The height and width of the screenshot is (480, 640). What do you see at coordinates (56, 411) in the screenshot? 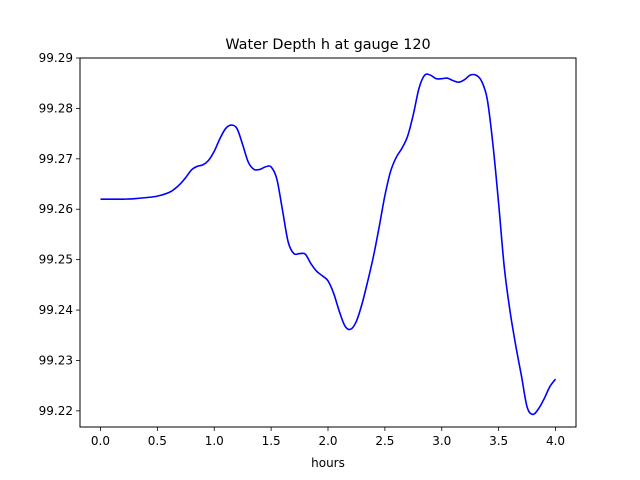
I see `y-tick-label: 99.22` at bounding box center [56, 411].